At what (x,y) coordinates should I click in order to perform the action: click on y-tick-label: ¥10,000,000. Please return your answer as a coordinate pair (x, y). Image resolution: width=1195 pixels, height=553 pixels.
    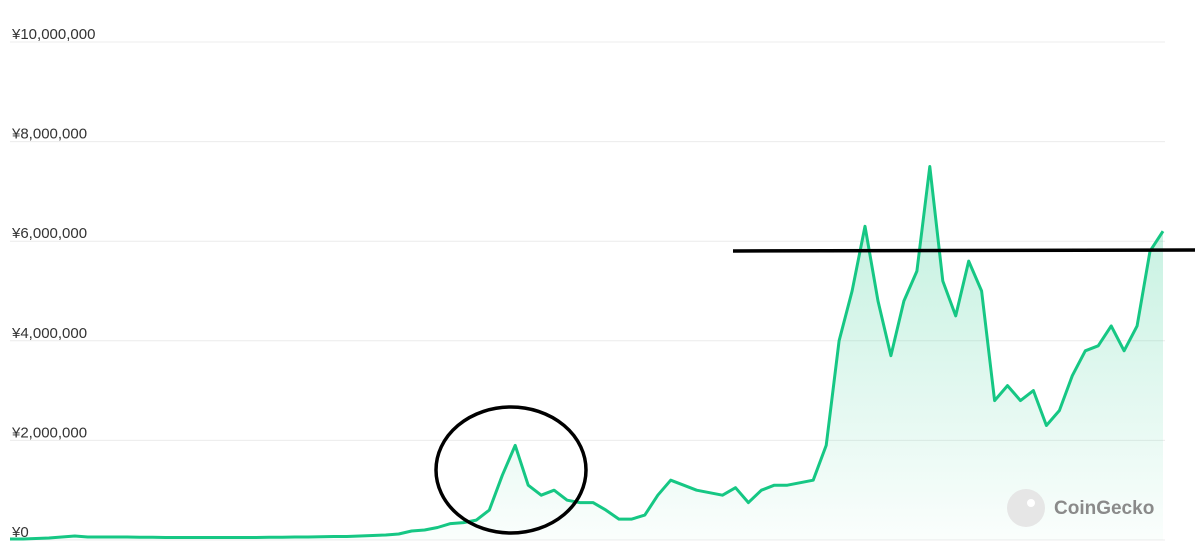
    Looking at the image, I should click on (53, 34).